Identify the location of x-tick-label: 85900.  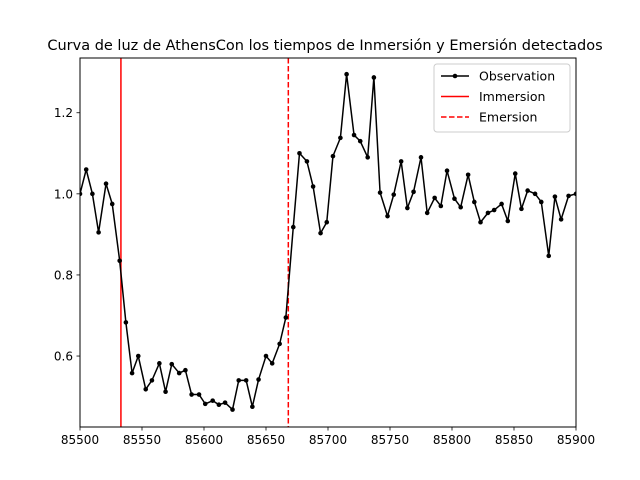
(576, 440).